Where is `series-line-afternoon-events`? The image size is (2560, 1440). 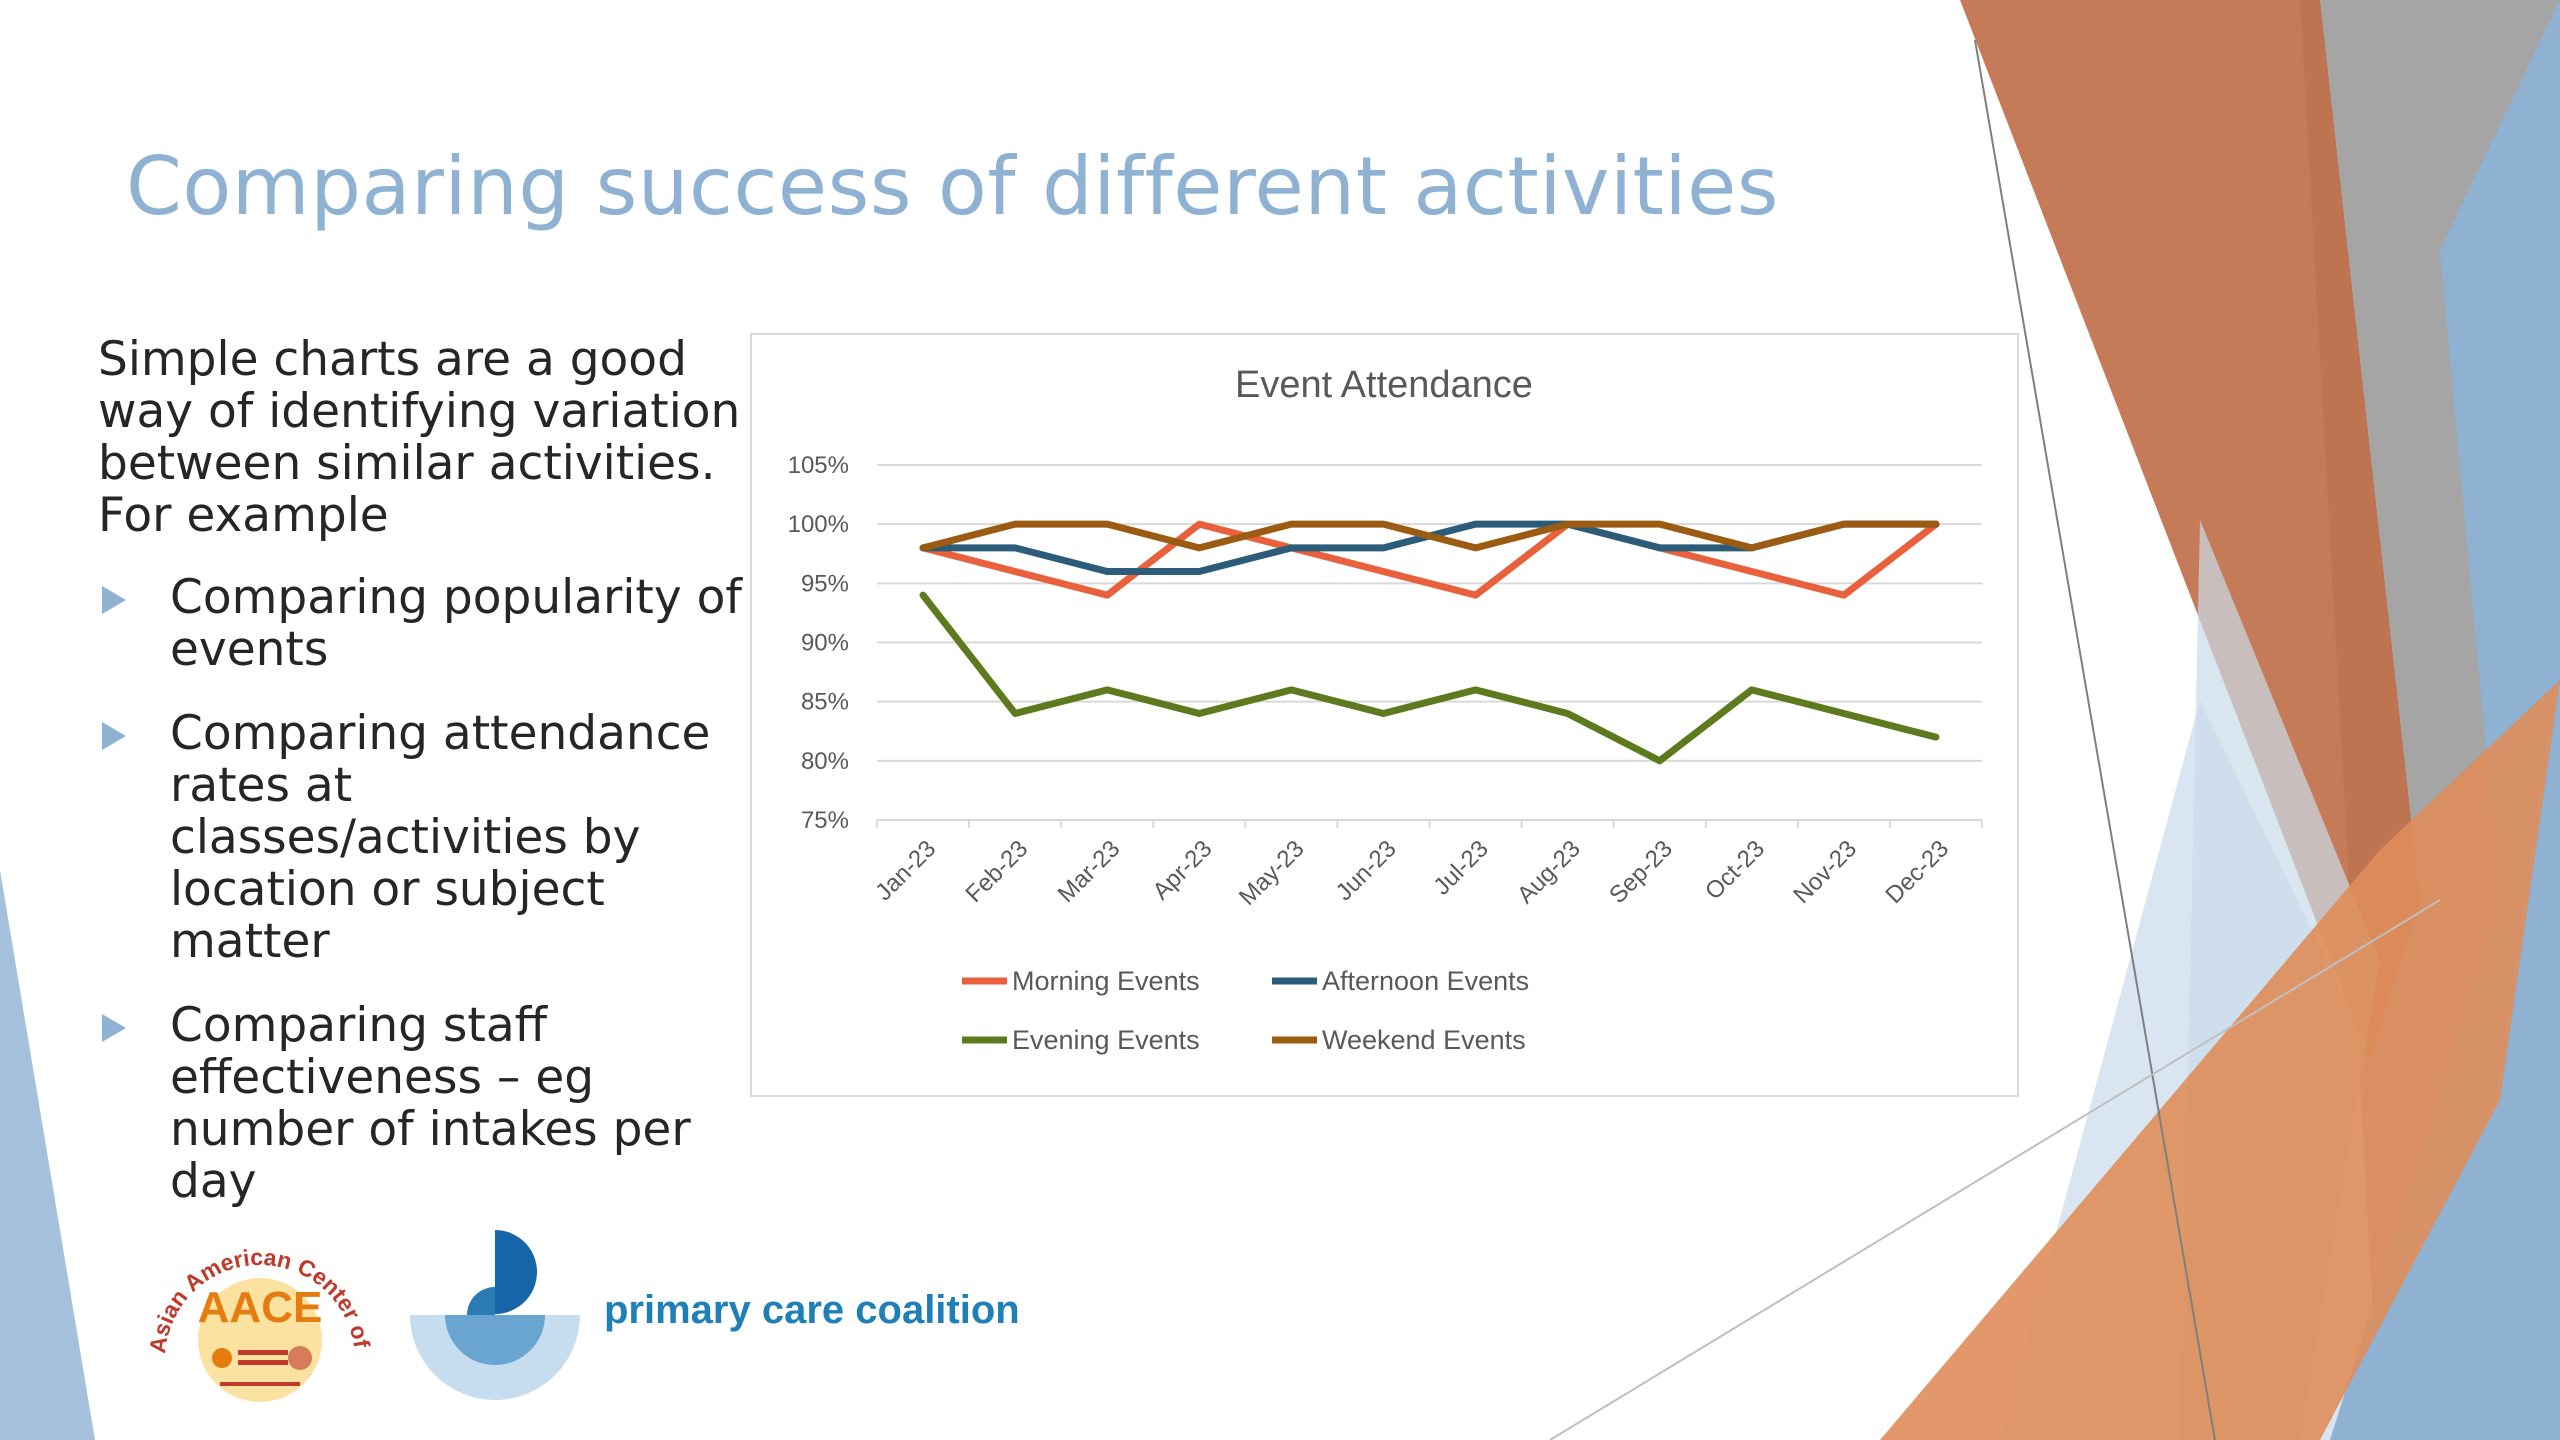
series-line-afternoon-events is located at coordinates (1429, 547).